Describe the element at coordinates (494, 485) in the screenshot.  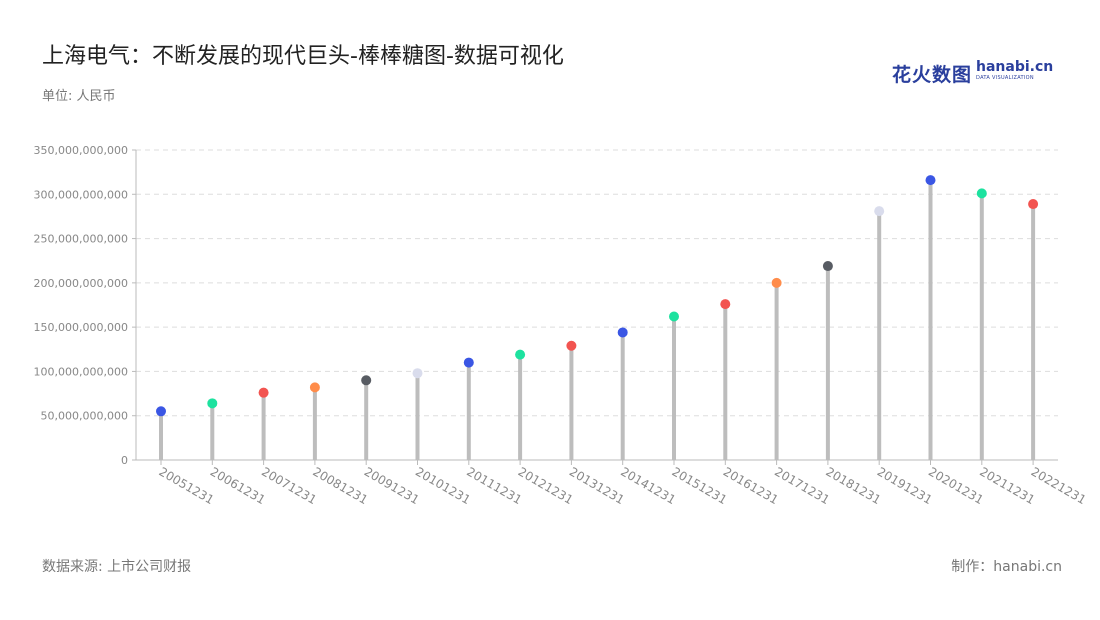
I see `x-tick-label: 20111231` at that location.